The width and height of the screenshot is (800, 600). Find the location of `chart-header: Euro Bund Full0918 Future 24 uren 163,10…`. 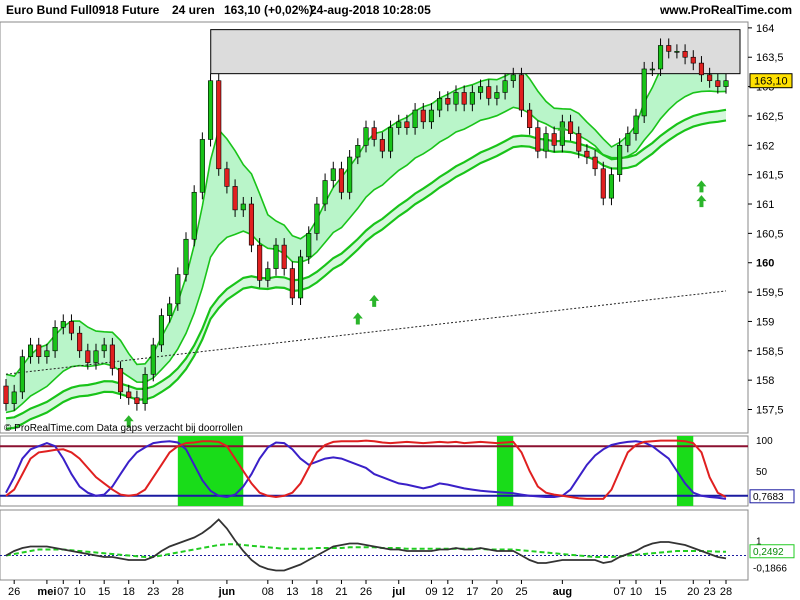

chart-header: Euro Bund Full0918 Future 24 uren 163,10… is located at coordinates (400, 10).